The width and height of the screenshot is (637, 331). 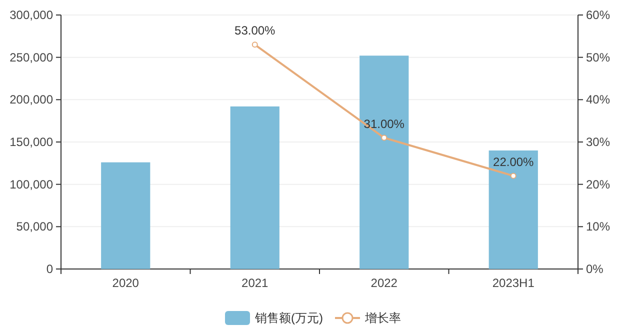 What do you see at coordinates (126, 283) in the screenshot?
I see `x-tick-label: 2020` at bounding box center [126, 283].